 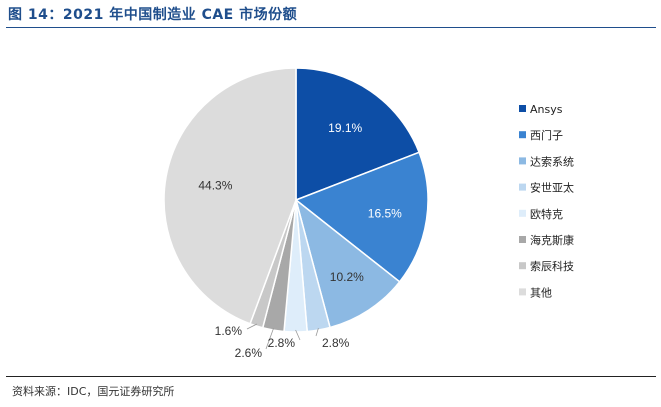 I want to click on legend-label-1: Ansys, so click(x=546, y=109).